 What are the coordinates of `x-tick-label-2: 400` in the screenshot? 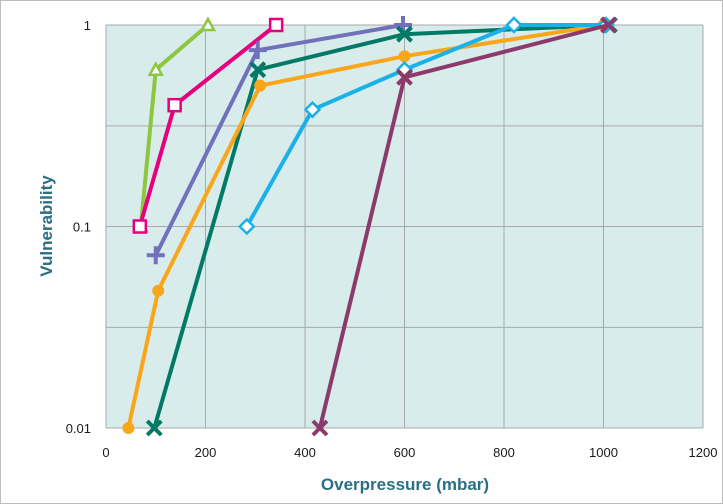 It's located at (305, 452).